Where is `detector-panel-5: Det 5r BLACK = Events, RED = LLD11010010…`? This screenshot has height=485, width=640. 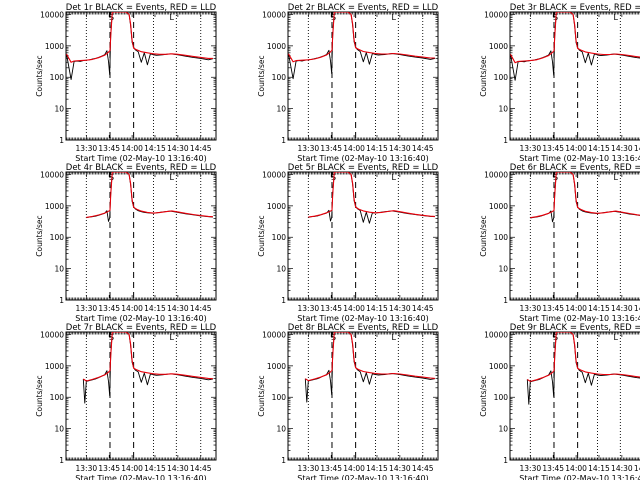 detector-panel-5: Det 5r BLACK = Events, RED = LLD11010010… is located at coordinates (348, 243).